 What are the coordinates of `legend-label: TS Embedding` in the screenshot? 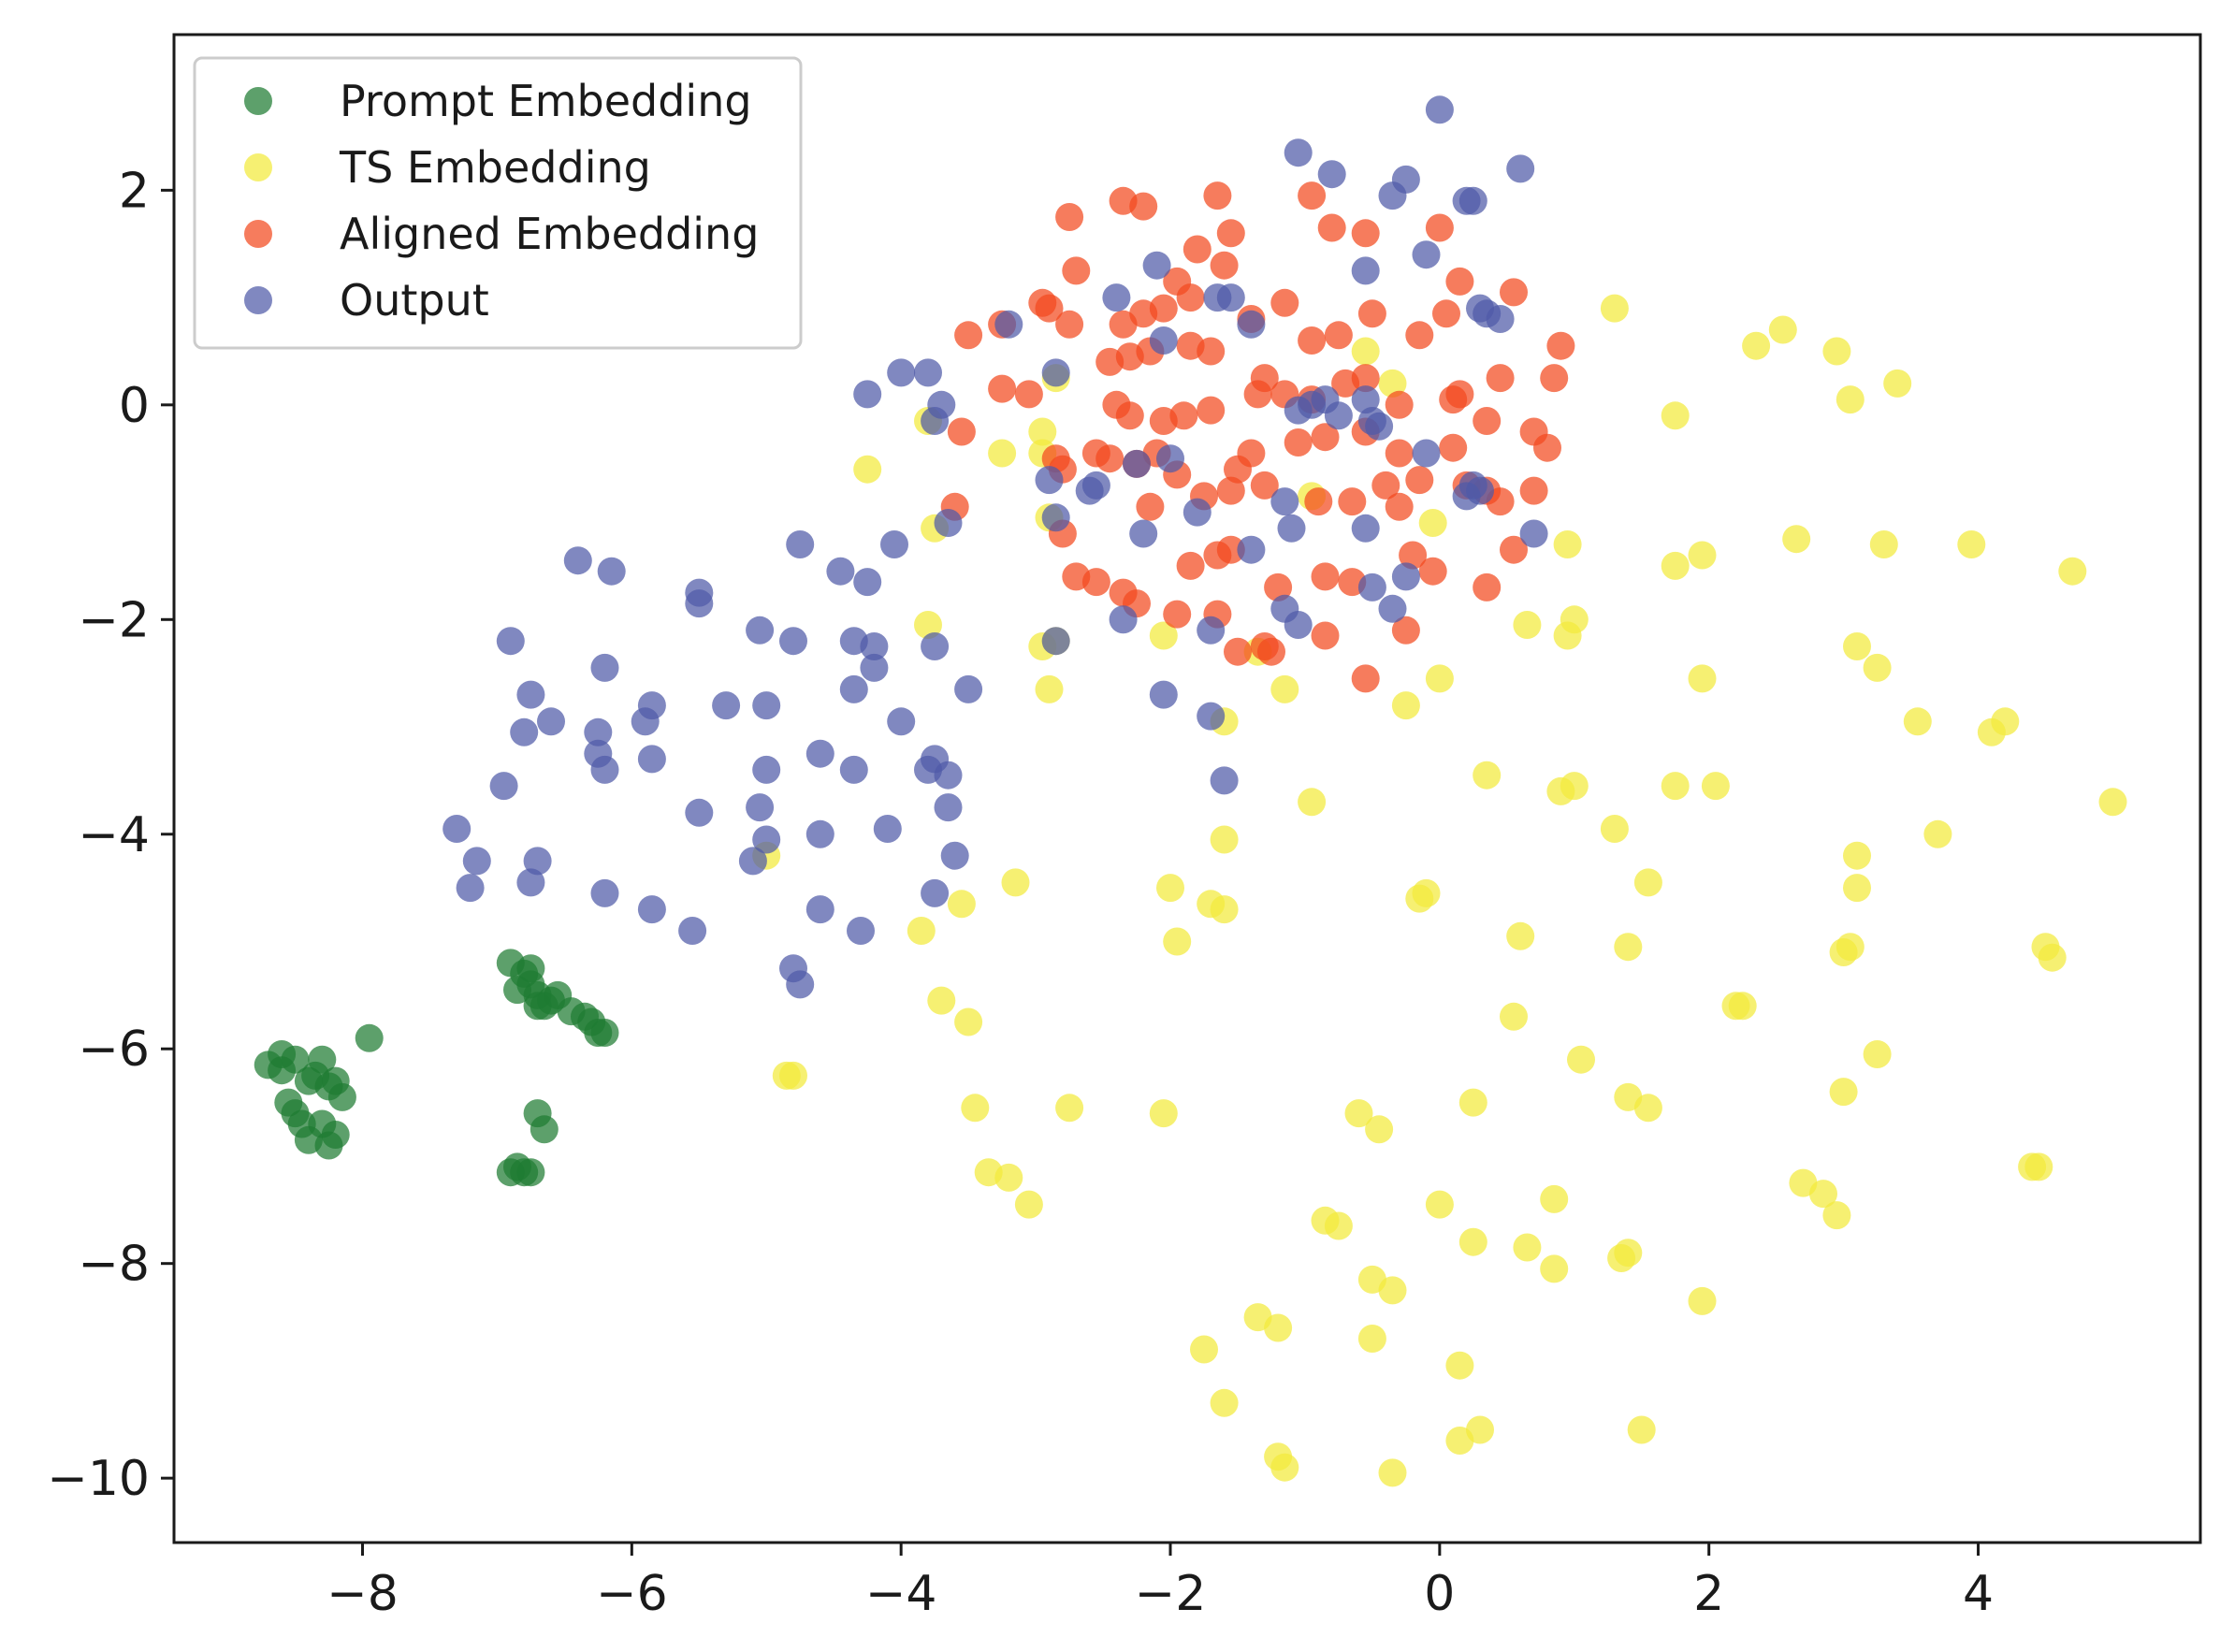 It's located at (495, 167).